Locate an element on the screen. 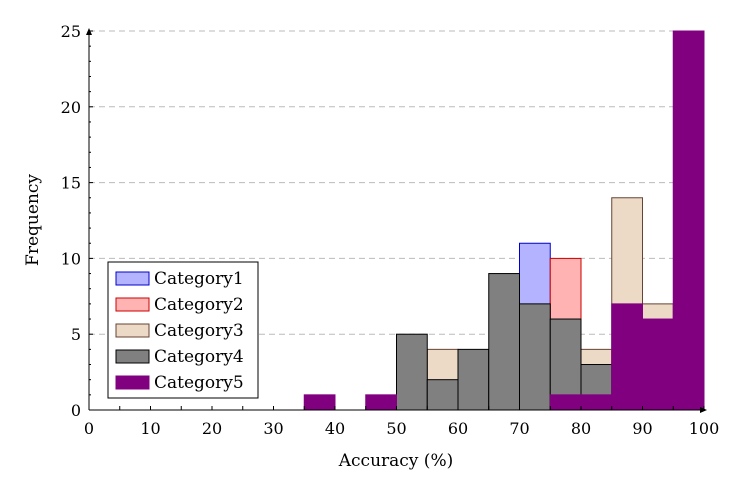 The image size is (745, 495). x-tick-label: 0 is located at coordinates (89, 428).